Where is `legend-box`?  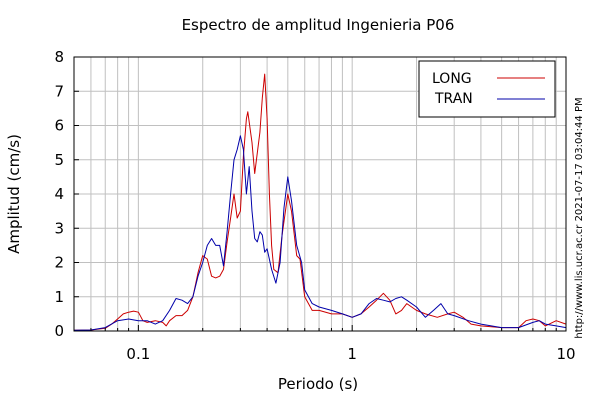
legend-box is located at coordinates (487, 89).